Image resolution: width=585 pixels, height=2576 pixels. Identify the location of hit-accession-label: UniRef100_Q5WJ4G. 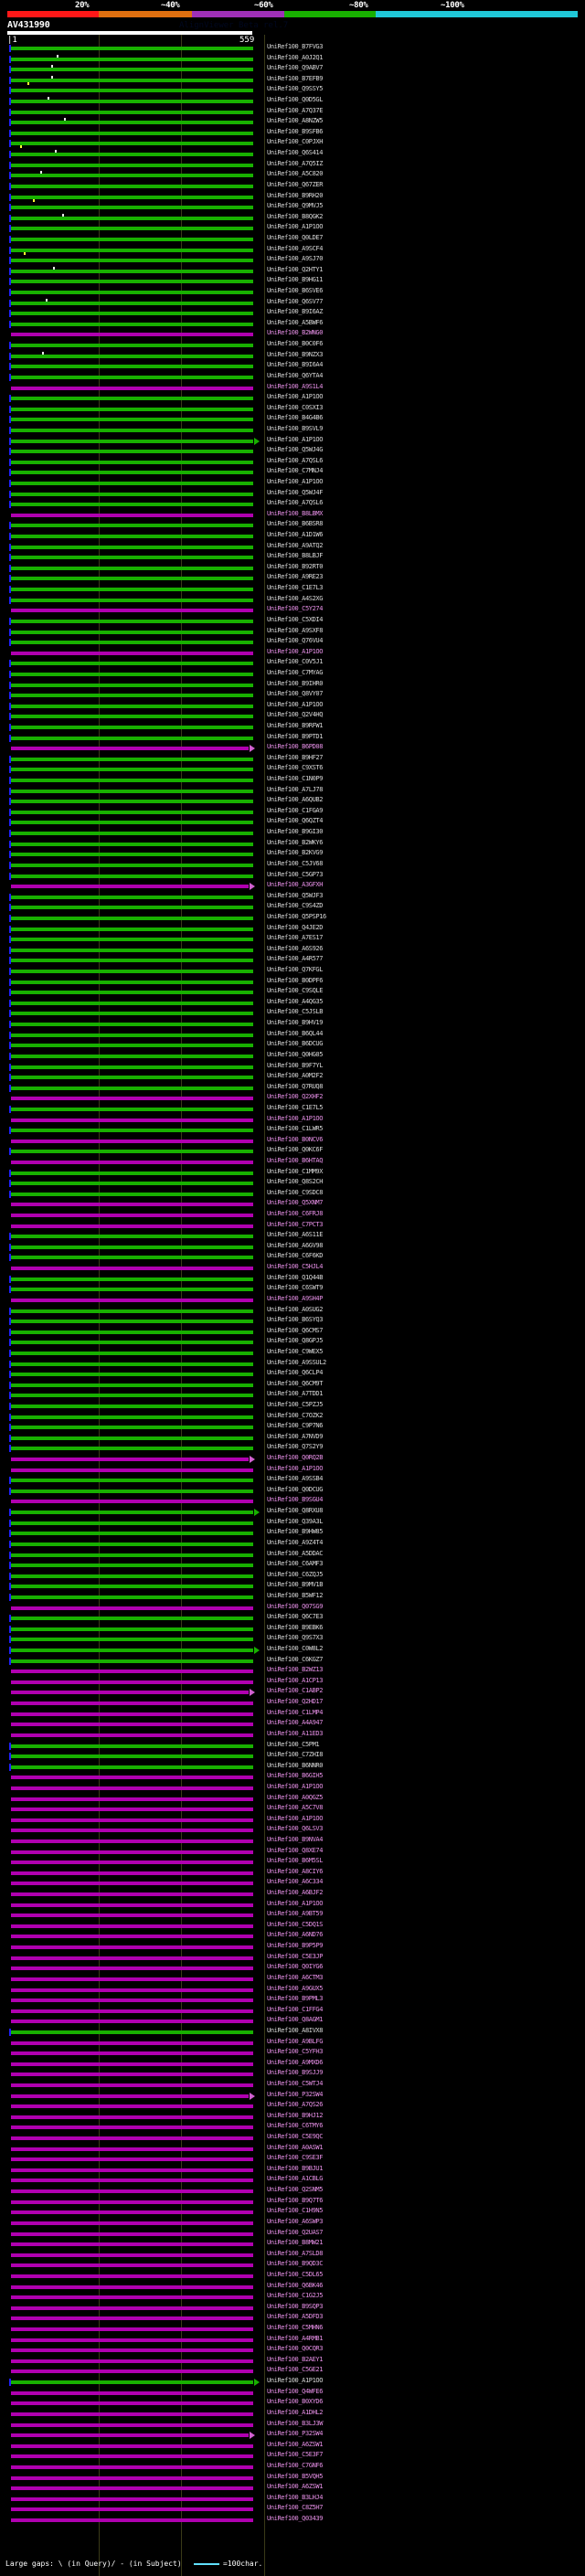
(296, 450).